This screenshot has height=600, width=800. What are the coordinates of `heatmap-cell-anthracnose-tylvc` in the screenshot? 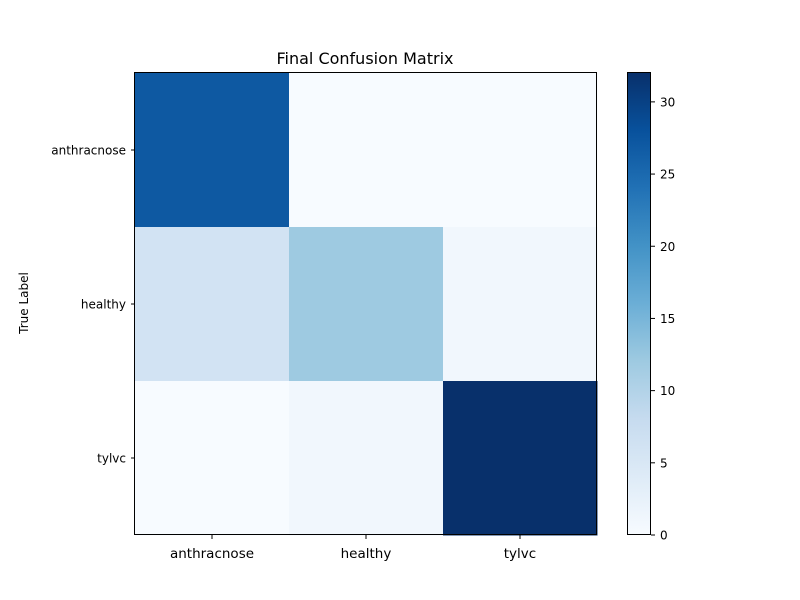 It's located at (520, 150).